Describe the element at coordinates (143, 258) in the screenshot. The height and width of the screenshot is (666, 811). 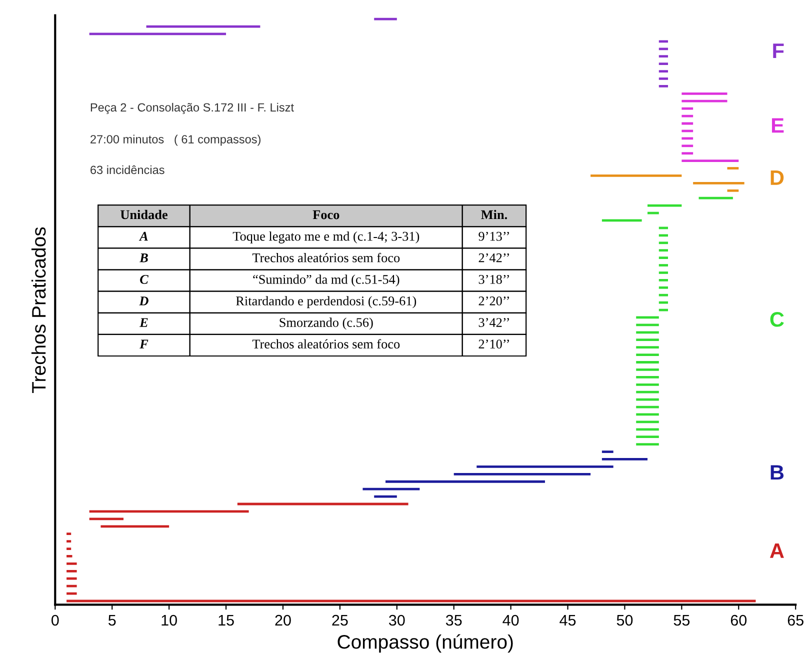
I see `annotation: B` at that location.